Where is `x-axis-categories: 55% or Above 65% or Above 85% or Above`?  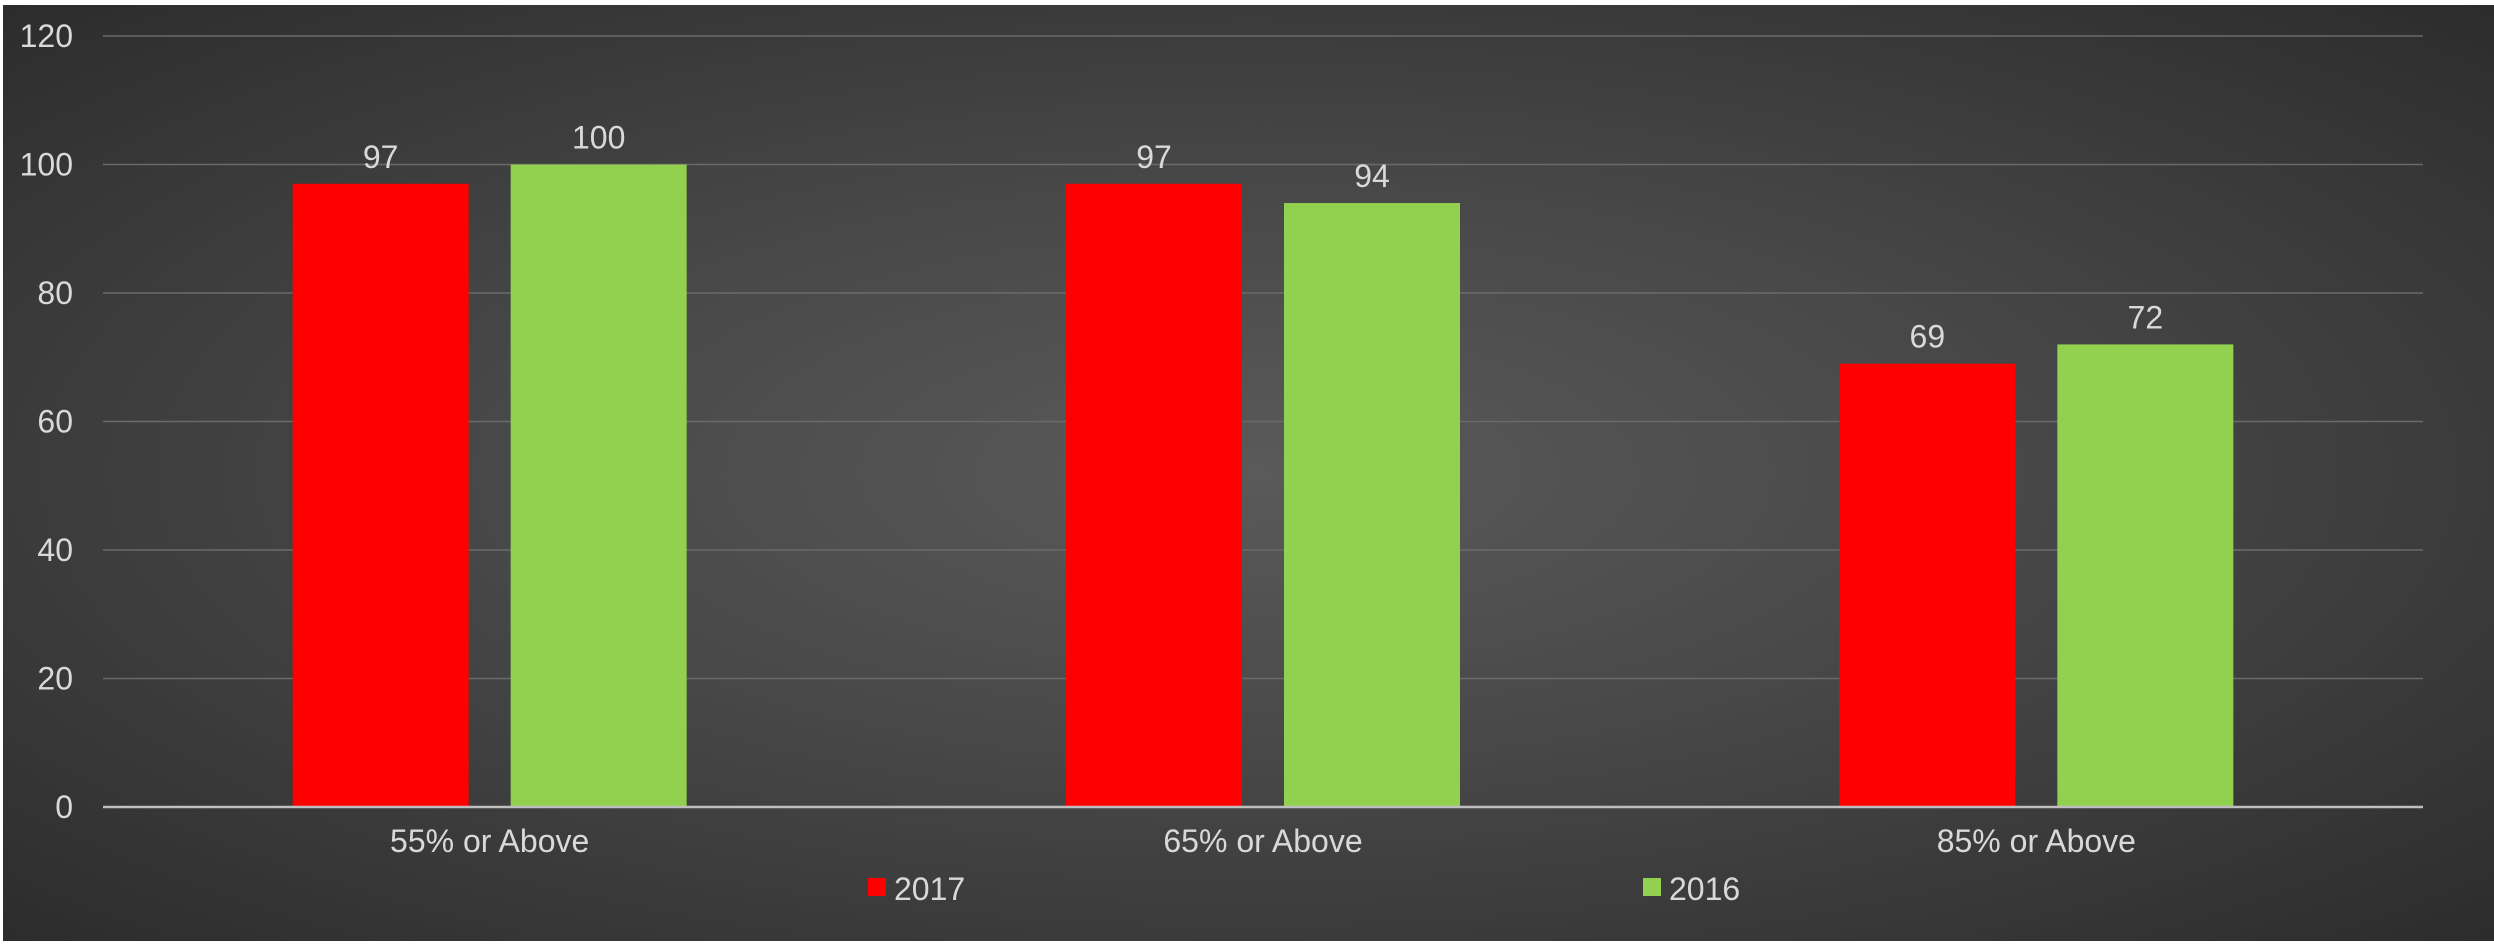
x-axis-categories: 55% or Above 65% or Above 85% or Above is located at coordinates (1263, 841).